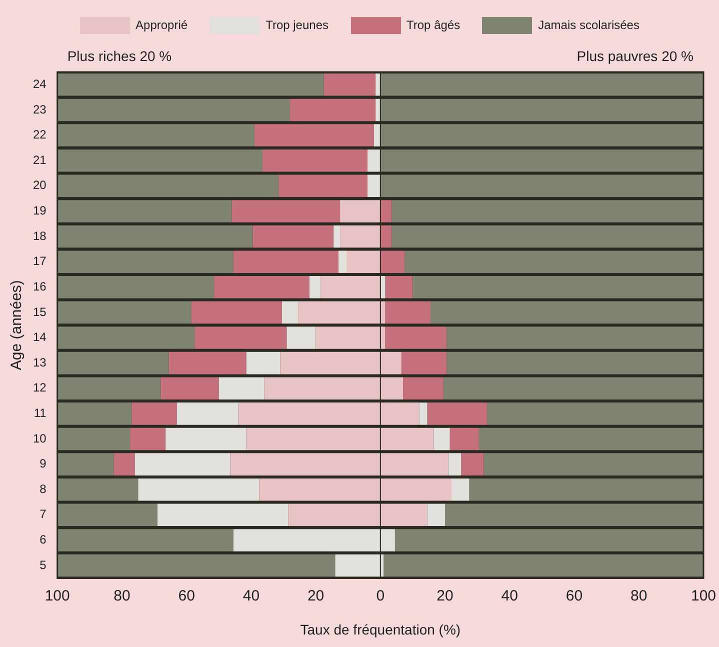 Image resolution: width=719 pixels, height=647 pixels. I want to click on y-tick-label: 21, so click(39, 159).